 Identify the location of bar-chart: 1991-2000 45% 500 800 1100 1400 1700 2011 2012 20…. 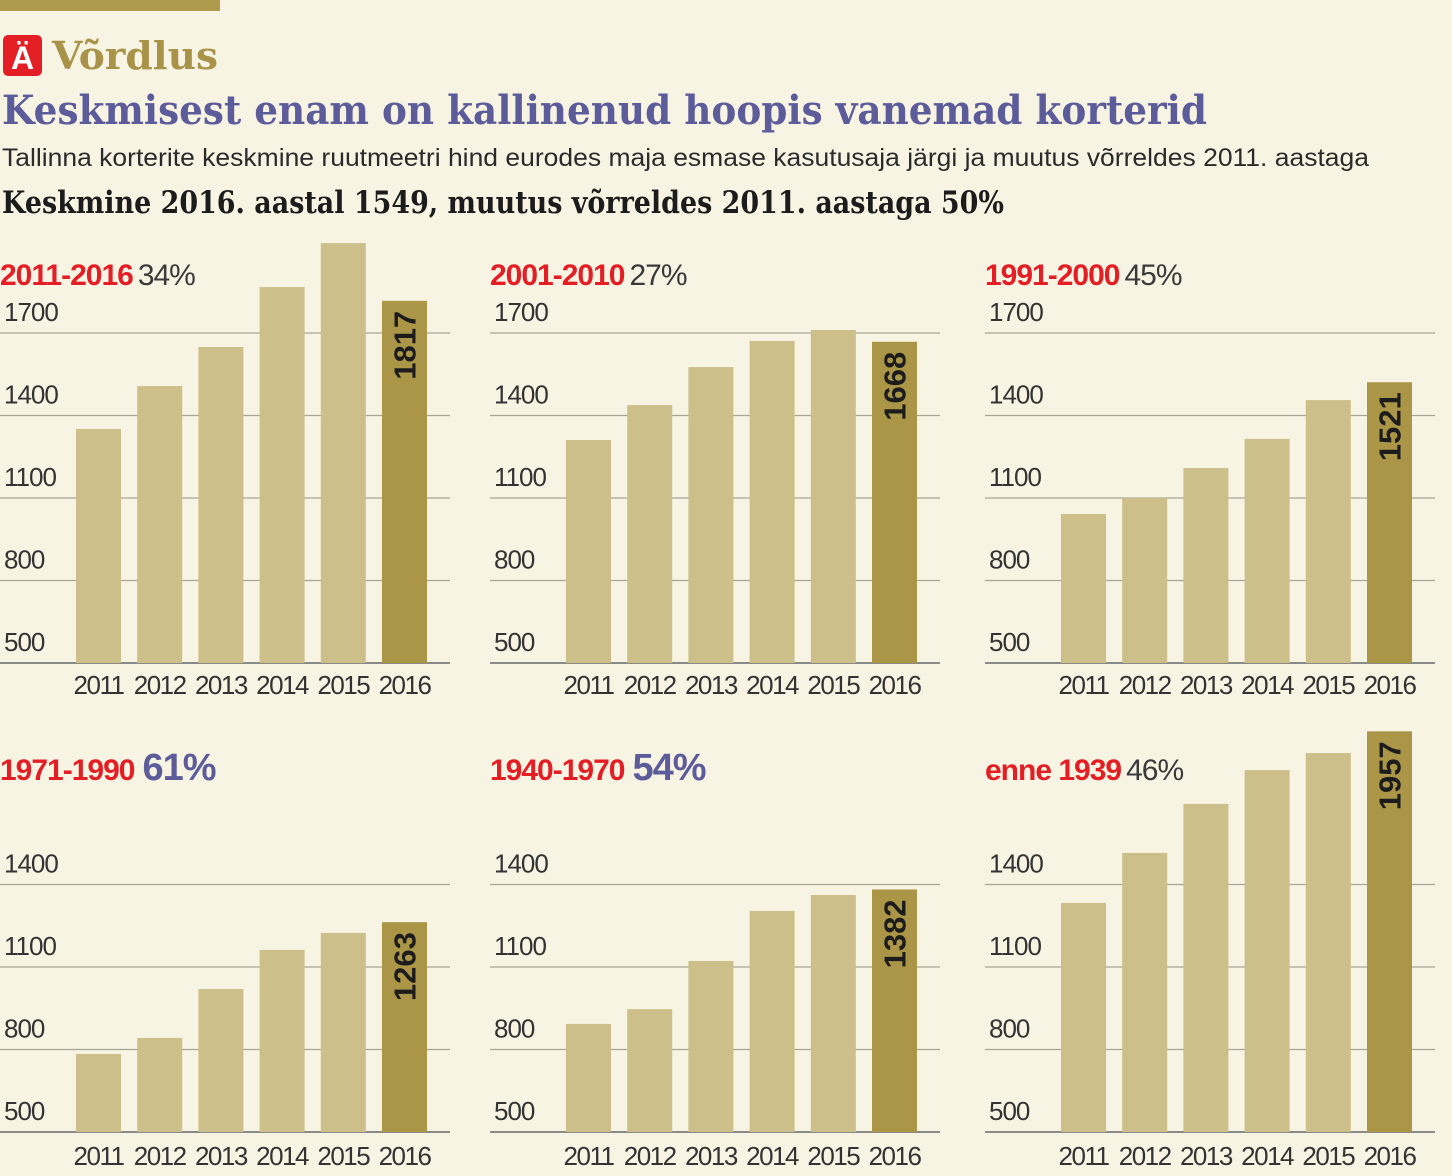
(1210, 479).